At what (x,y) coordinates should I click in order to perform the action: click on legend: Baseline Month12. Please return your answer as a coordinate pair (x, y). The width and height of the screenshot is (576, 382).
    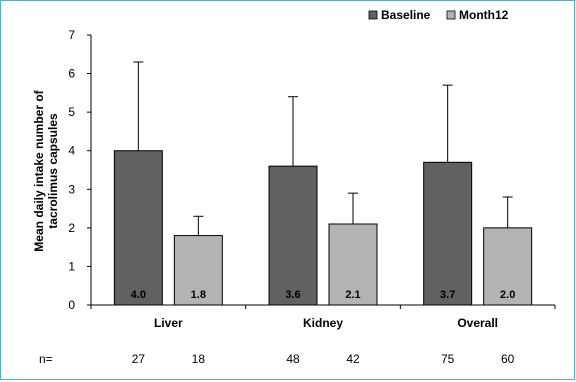
    Looking at the image, I should click on (438, 15).